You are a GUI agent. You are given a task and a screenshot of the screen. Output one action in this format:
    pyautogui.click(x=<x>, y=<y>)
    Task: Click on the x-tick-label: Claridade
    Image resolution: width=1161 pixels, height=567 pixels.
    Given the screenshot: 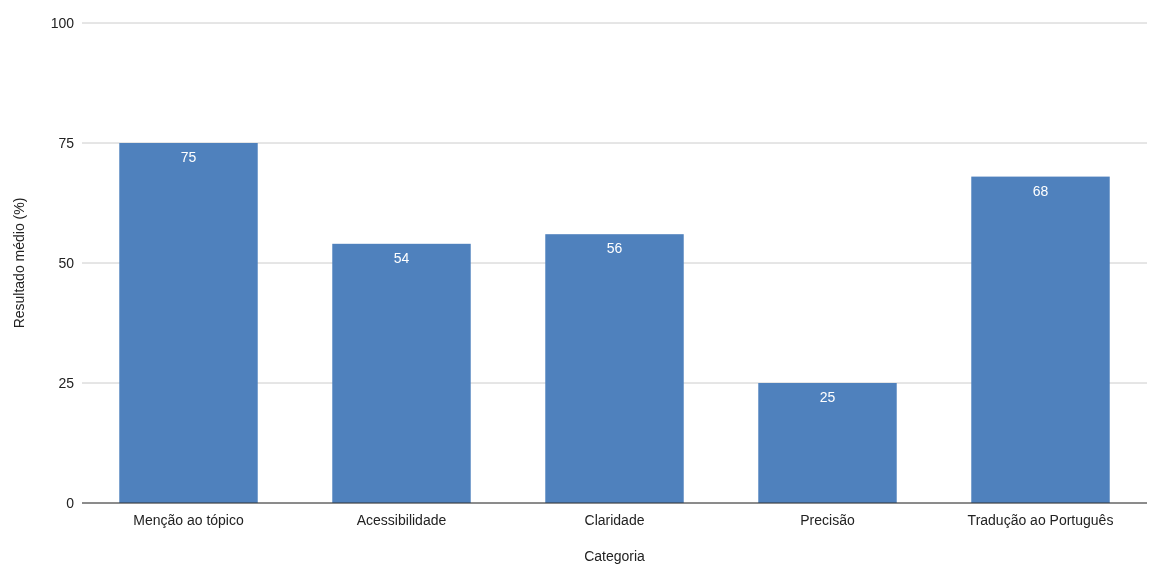 What is the action you would take?
    pyautogui.click(x=614, y=520)
    